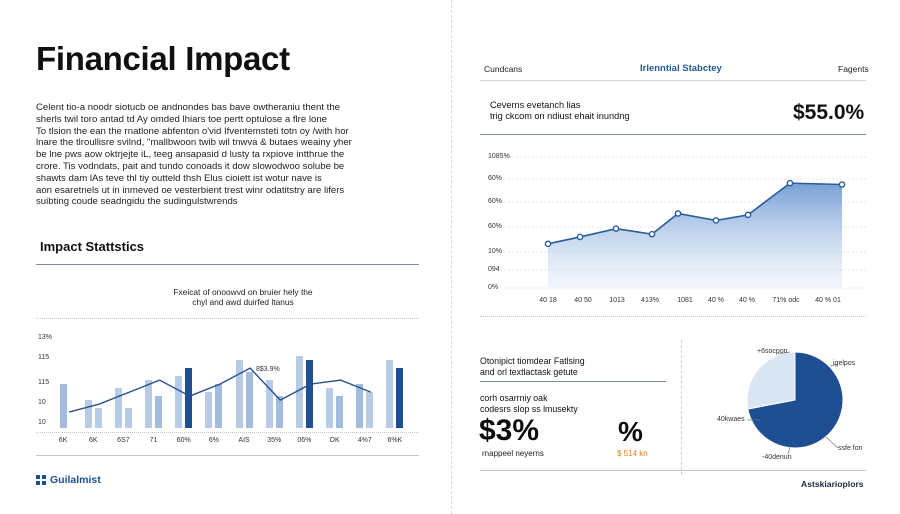 The width and height of the screenshot is (900, 514). I want to click on kpi-sub-line: codesrs slop ss lmusekty, so click(529, 408).